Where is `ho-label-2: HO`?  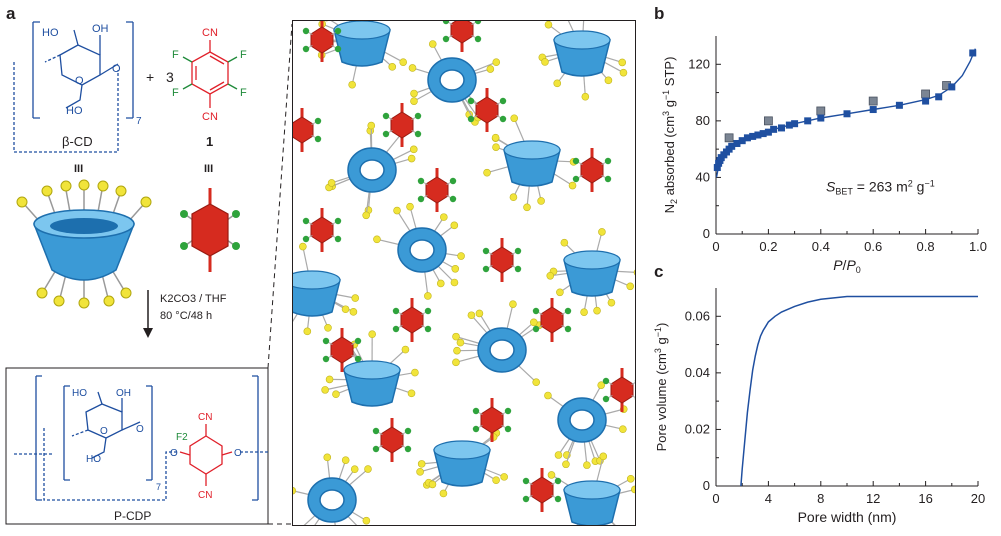
ho-label-2: HO is located at coordinates (74, 111).